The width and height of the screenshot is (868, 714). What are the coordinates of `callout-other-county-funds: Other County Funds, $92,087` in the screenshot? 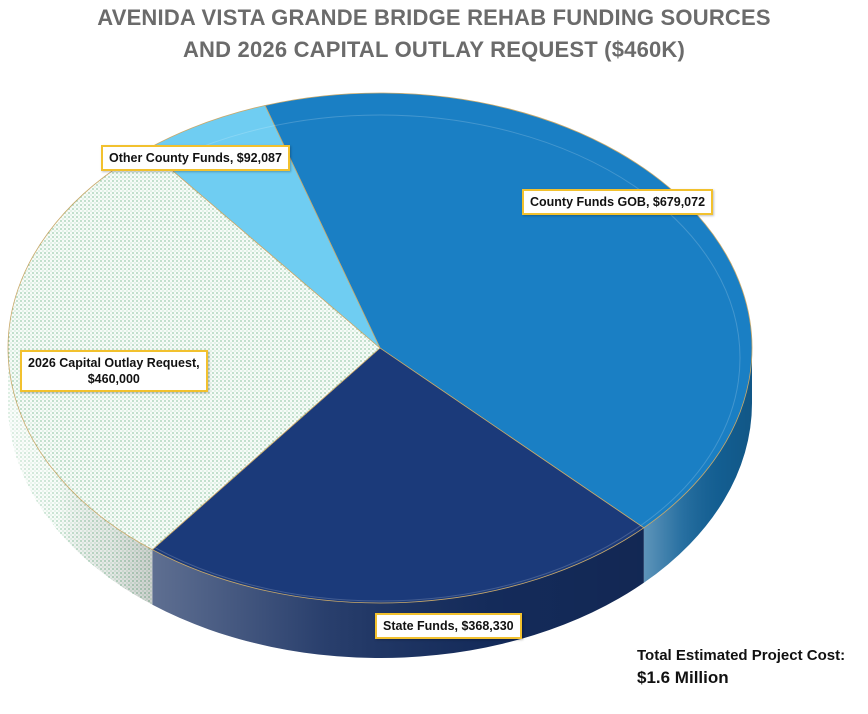 It's located at (195, 158).